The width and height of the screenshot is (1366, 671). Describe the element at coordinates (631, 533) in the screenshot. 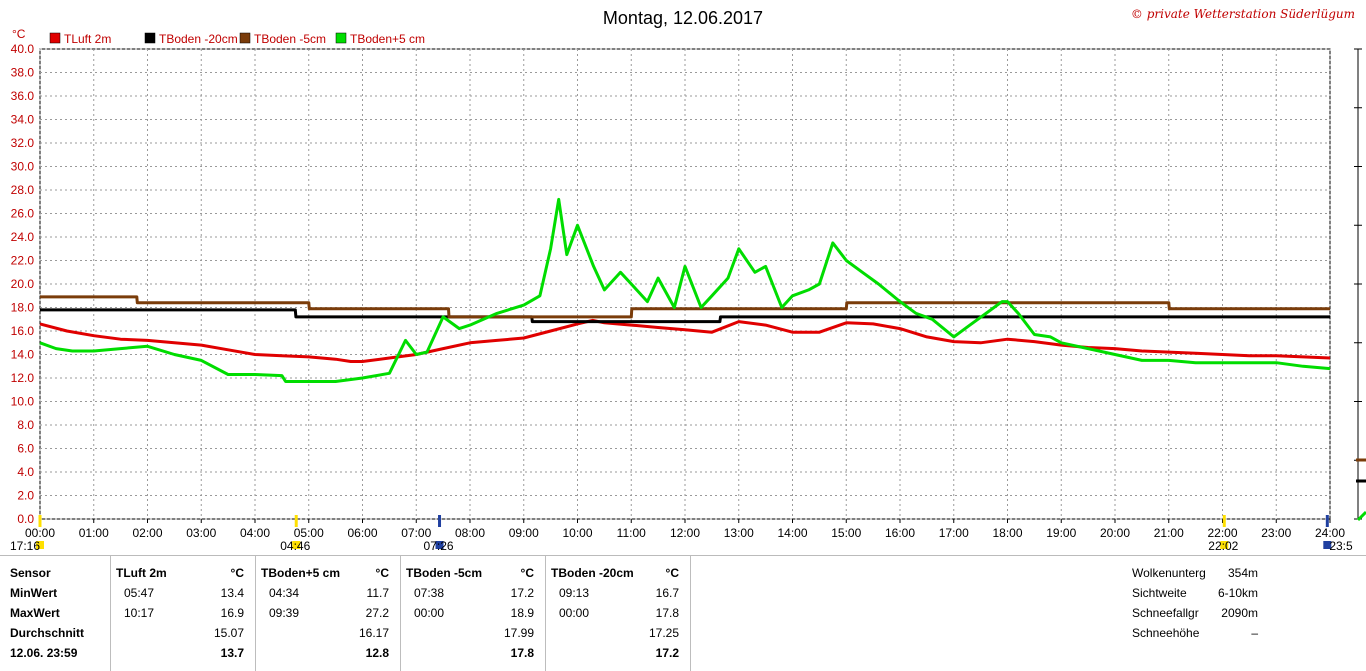

I see `x-tick-label: 11:00` at that location.